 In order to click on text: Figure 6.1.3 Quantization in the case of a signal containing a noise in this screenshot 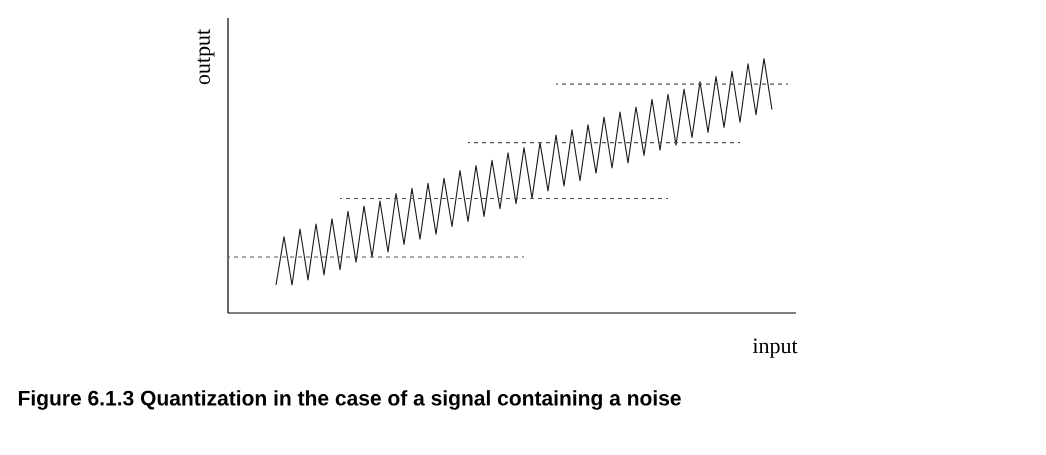, I will do `click(349, 400)`.